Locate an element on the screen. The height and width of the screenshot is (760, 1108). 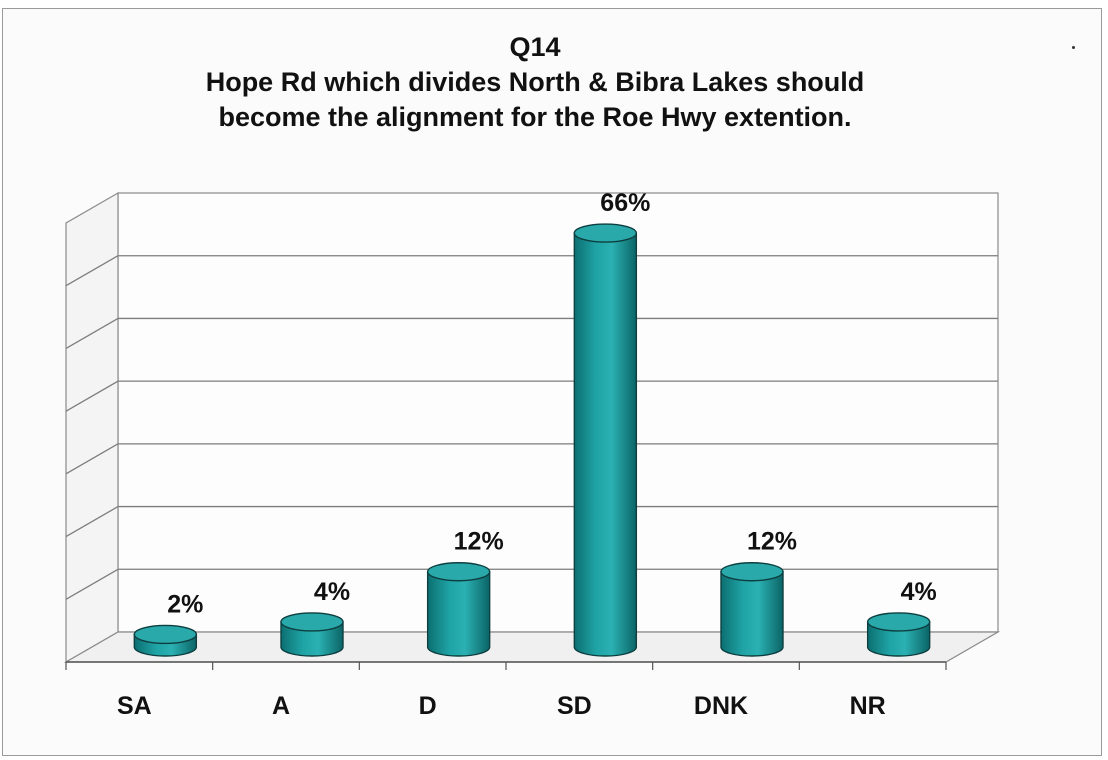
floor is located at coordinates (532, 647).